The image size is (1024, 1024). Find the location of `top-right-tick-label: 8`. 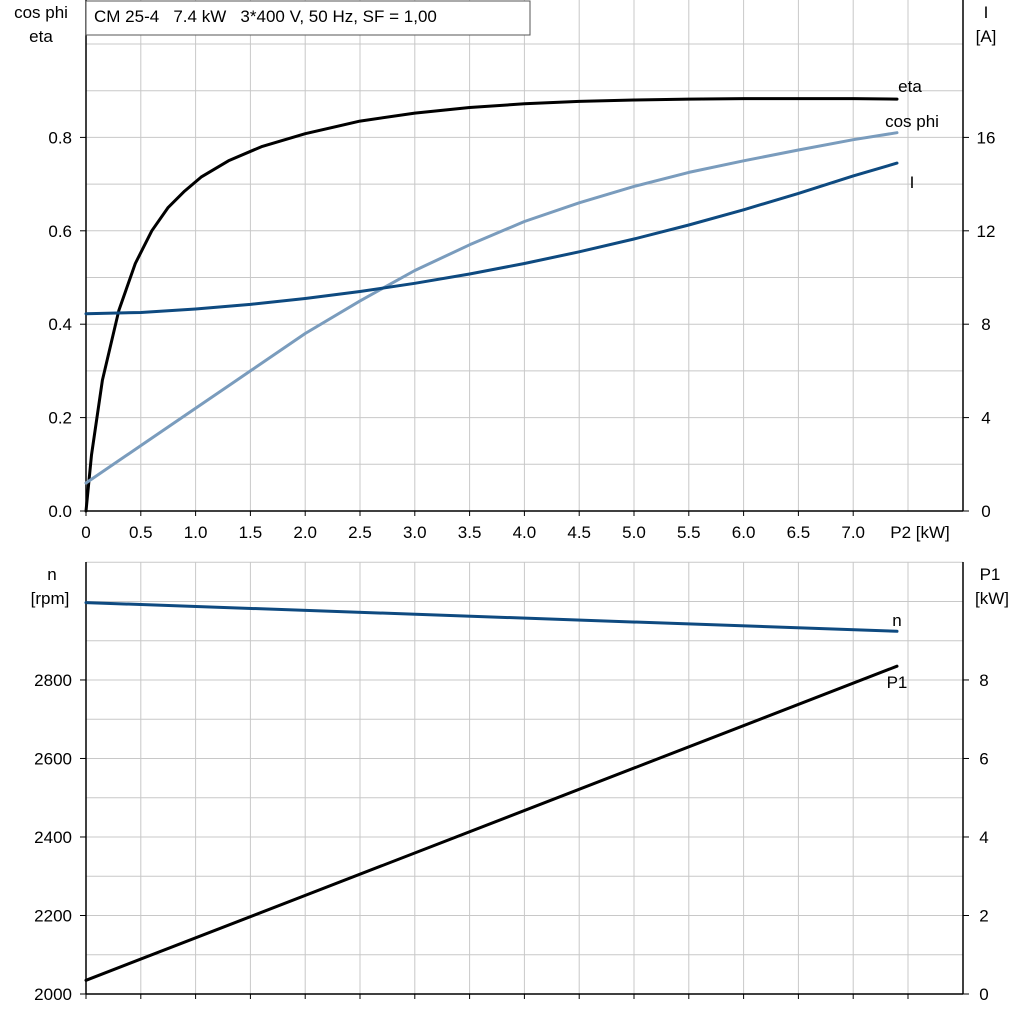

top-right-tick-label: 8 is located at coordinates (985, 324).